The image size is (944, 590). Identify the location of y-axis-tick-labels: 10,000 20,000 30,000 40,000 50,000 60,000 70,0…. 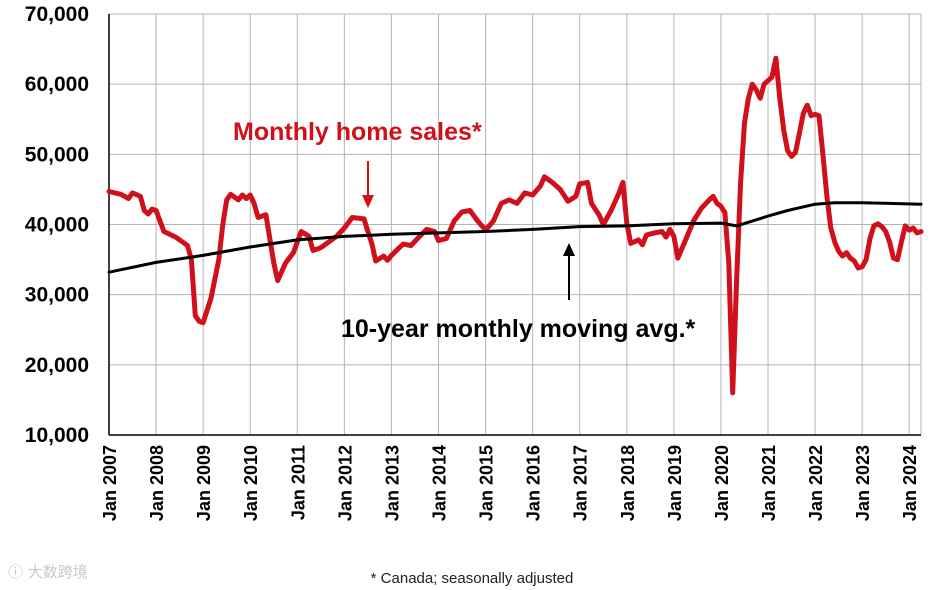
(57, 225).